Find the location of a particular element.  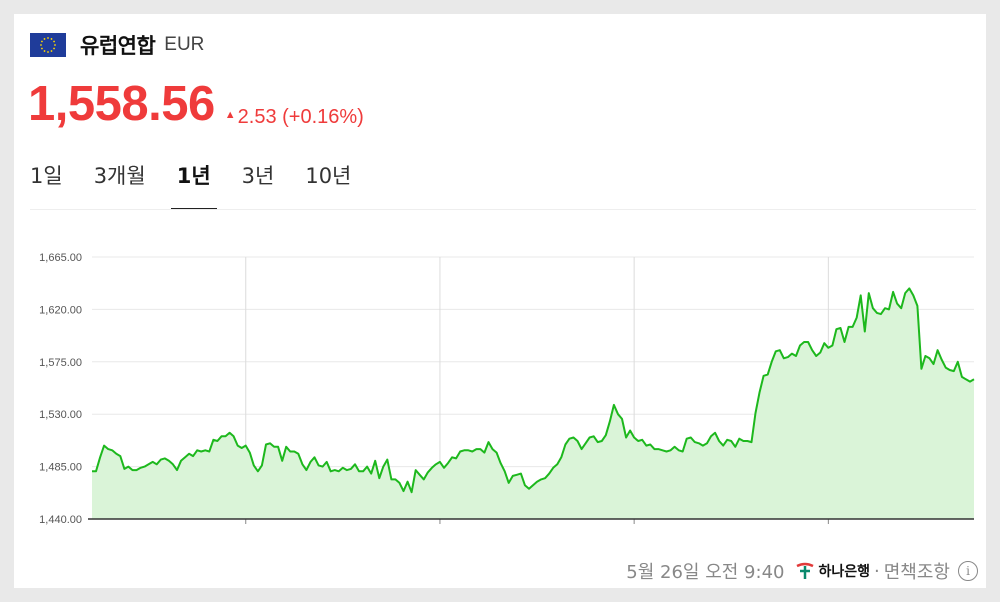

bank-source: 하나은행 is located at coordinates (832, 571).